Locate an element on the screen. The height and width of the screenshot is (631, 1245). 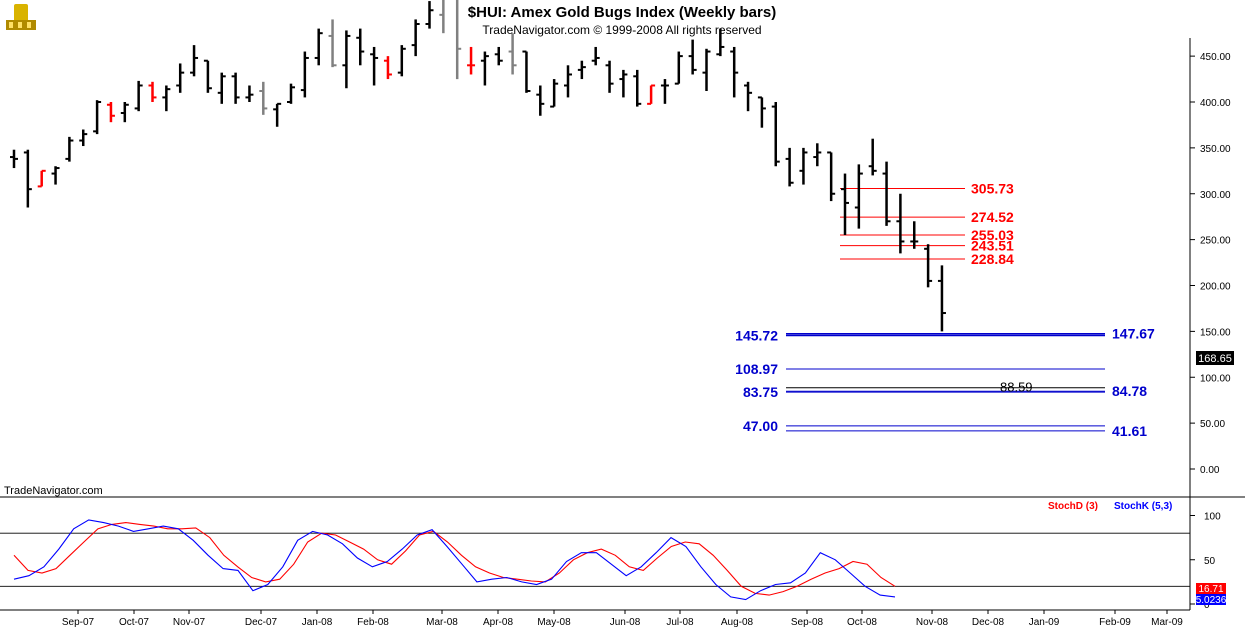
price-y-tick-label: 450.00 is located at coordinates (1215, 57).